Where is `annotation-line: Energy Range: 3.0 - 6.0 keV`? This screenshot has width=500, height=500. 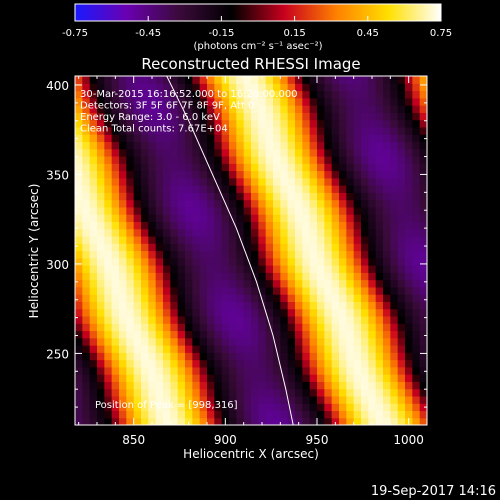
annotation-line: Energy Range: 3.0 - 6.0 keV is located at coordinates (150, 117).